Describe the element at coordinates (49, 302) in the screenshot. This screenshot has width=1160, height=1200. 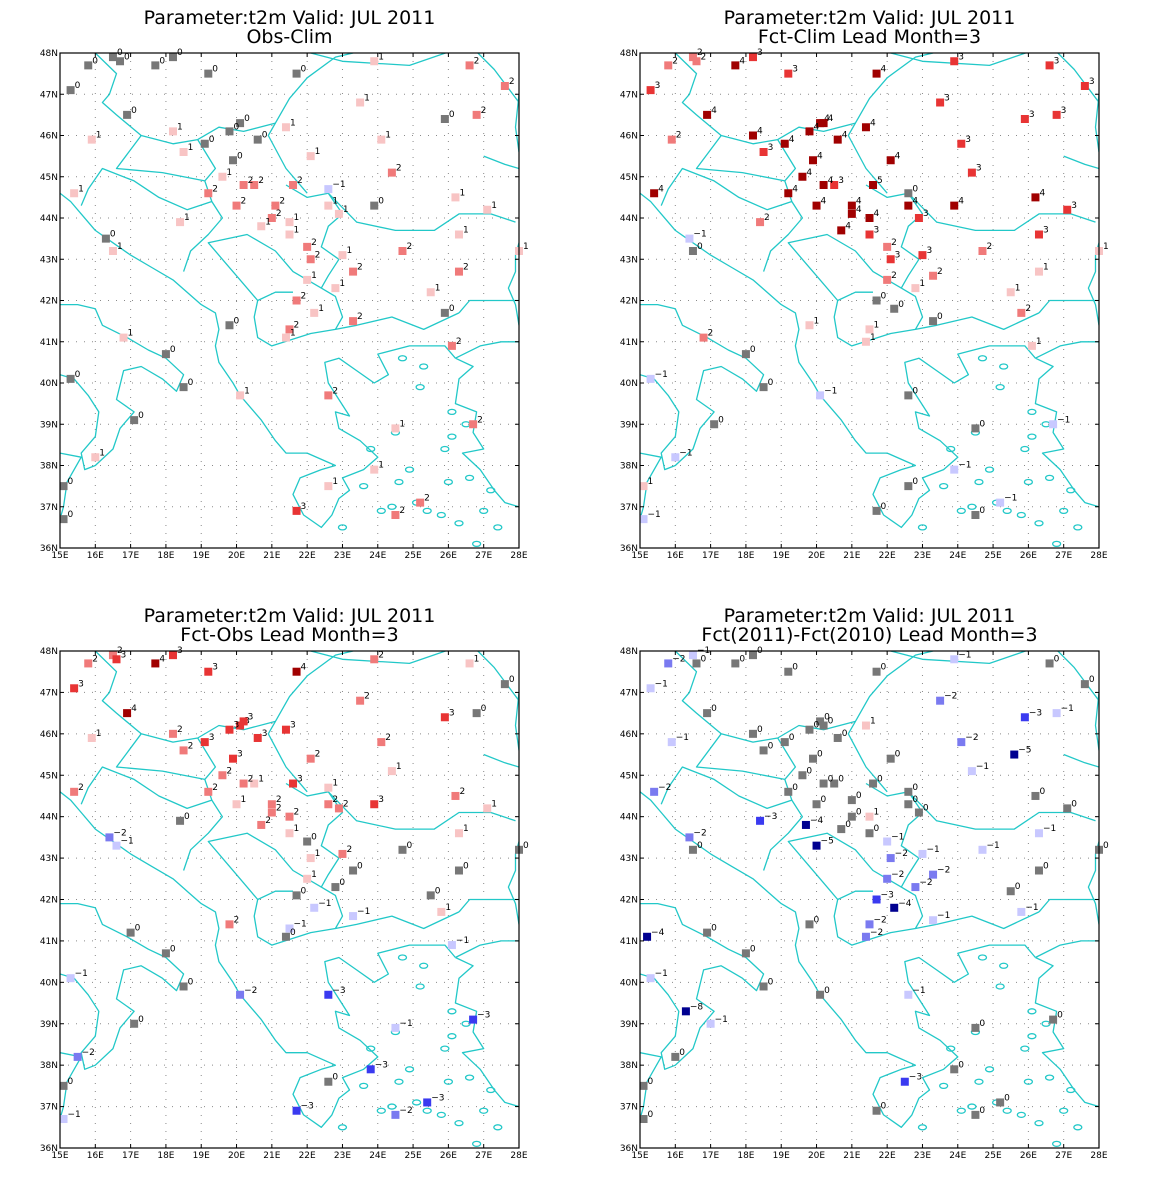
I see `y-tick-label: 42N` at that location.